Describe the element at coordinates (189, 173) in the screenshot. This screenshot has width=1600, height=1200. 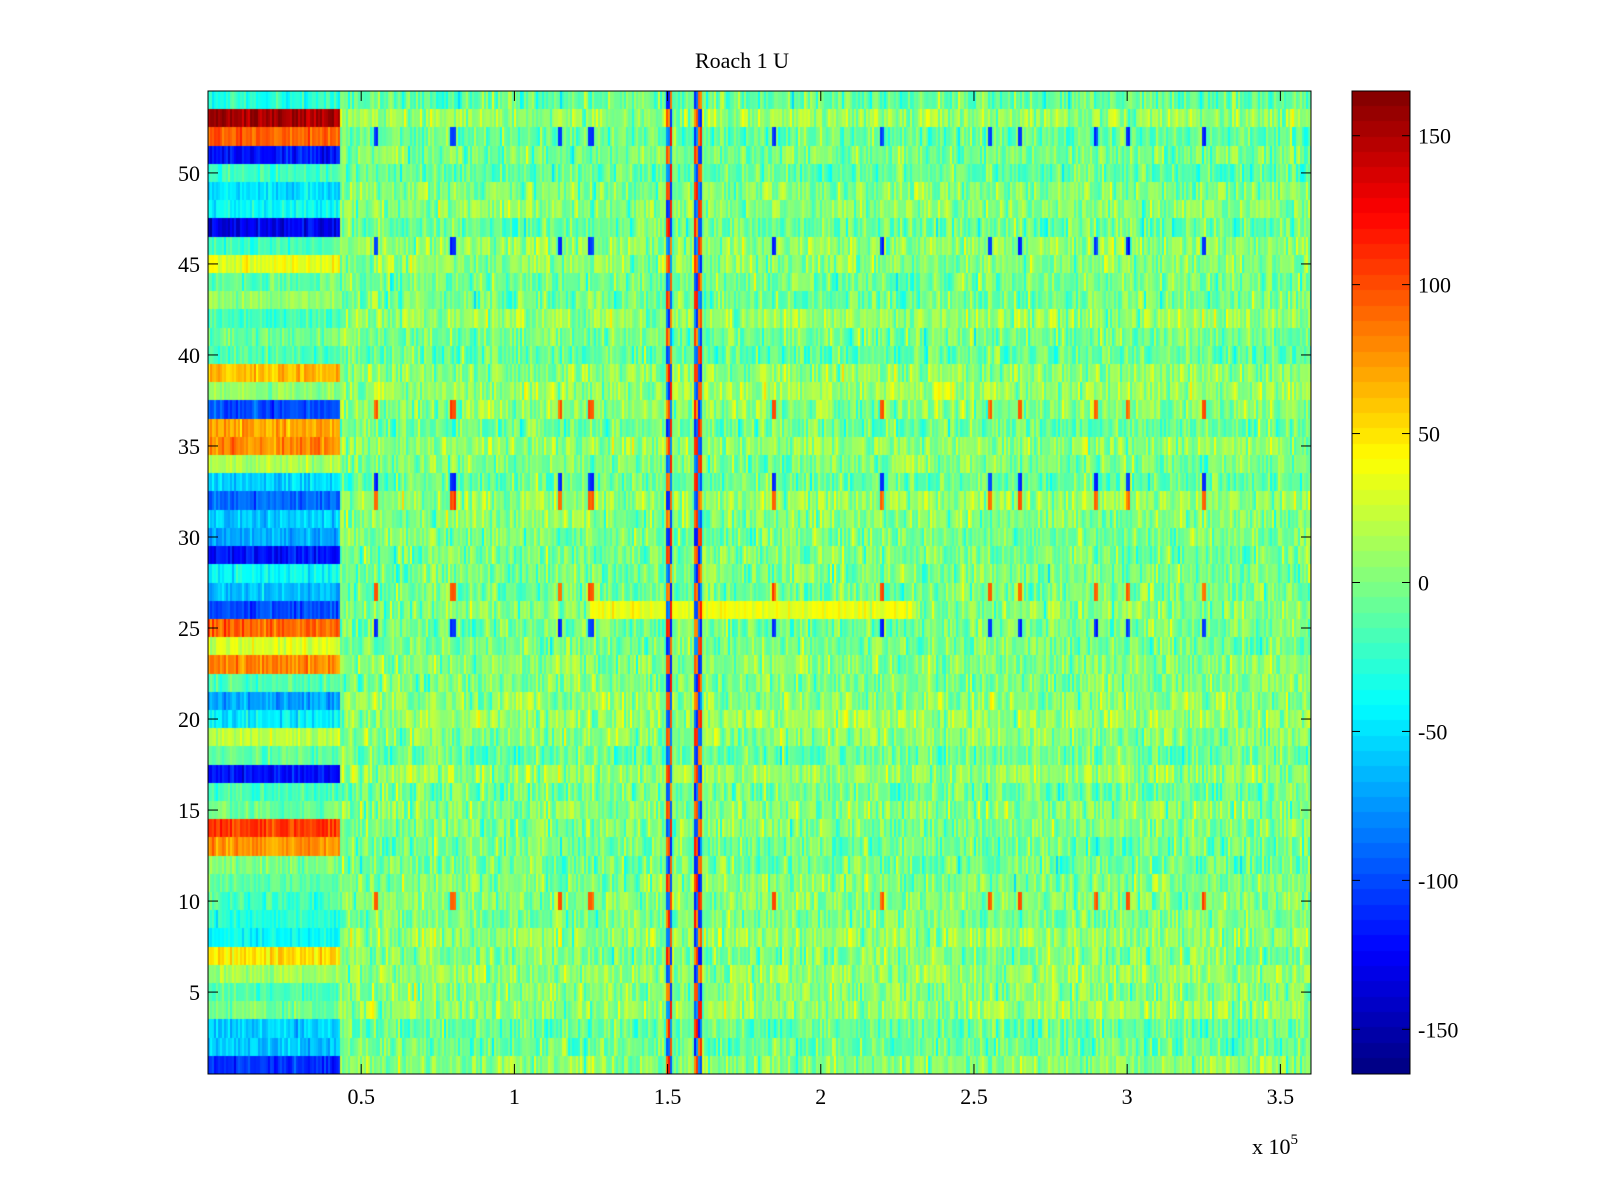
I see `y-tick-label: 50` at that location.